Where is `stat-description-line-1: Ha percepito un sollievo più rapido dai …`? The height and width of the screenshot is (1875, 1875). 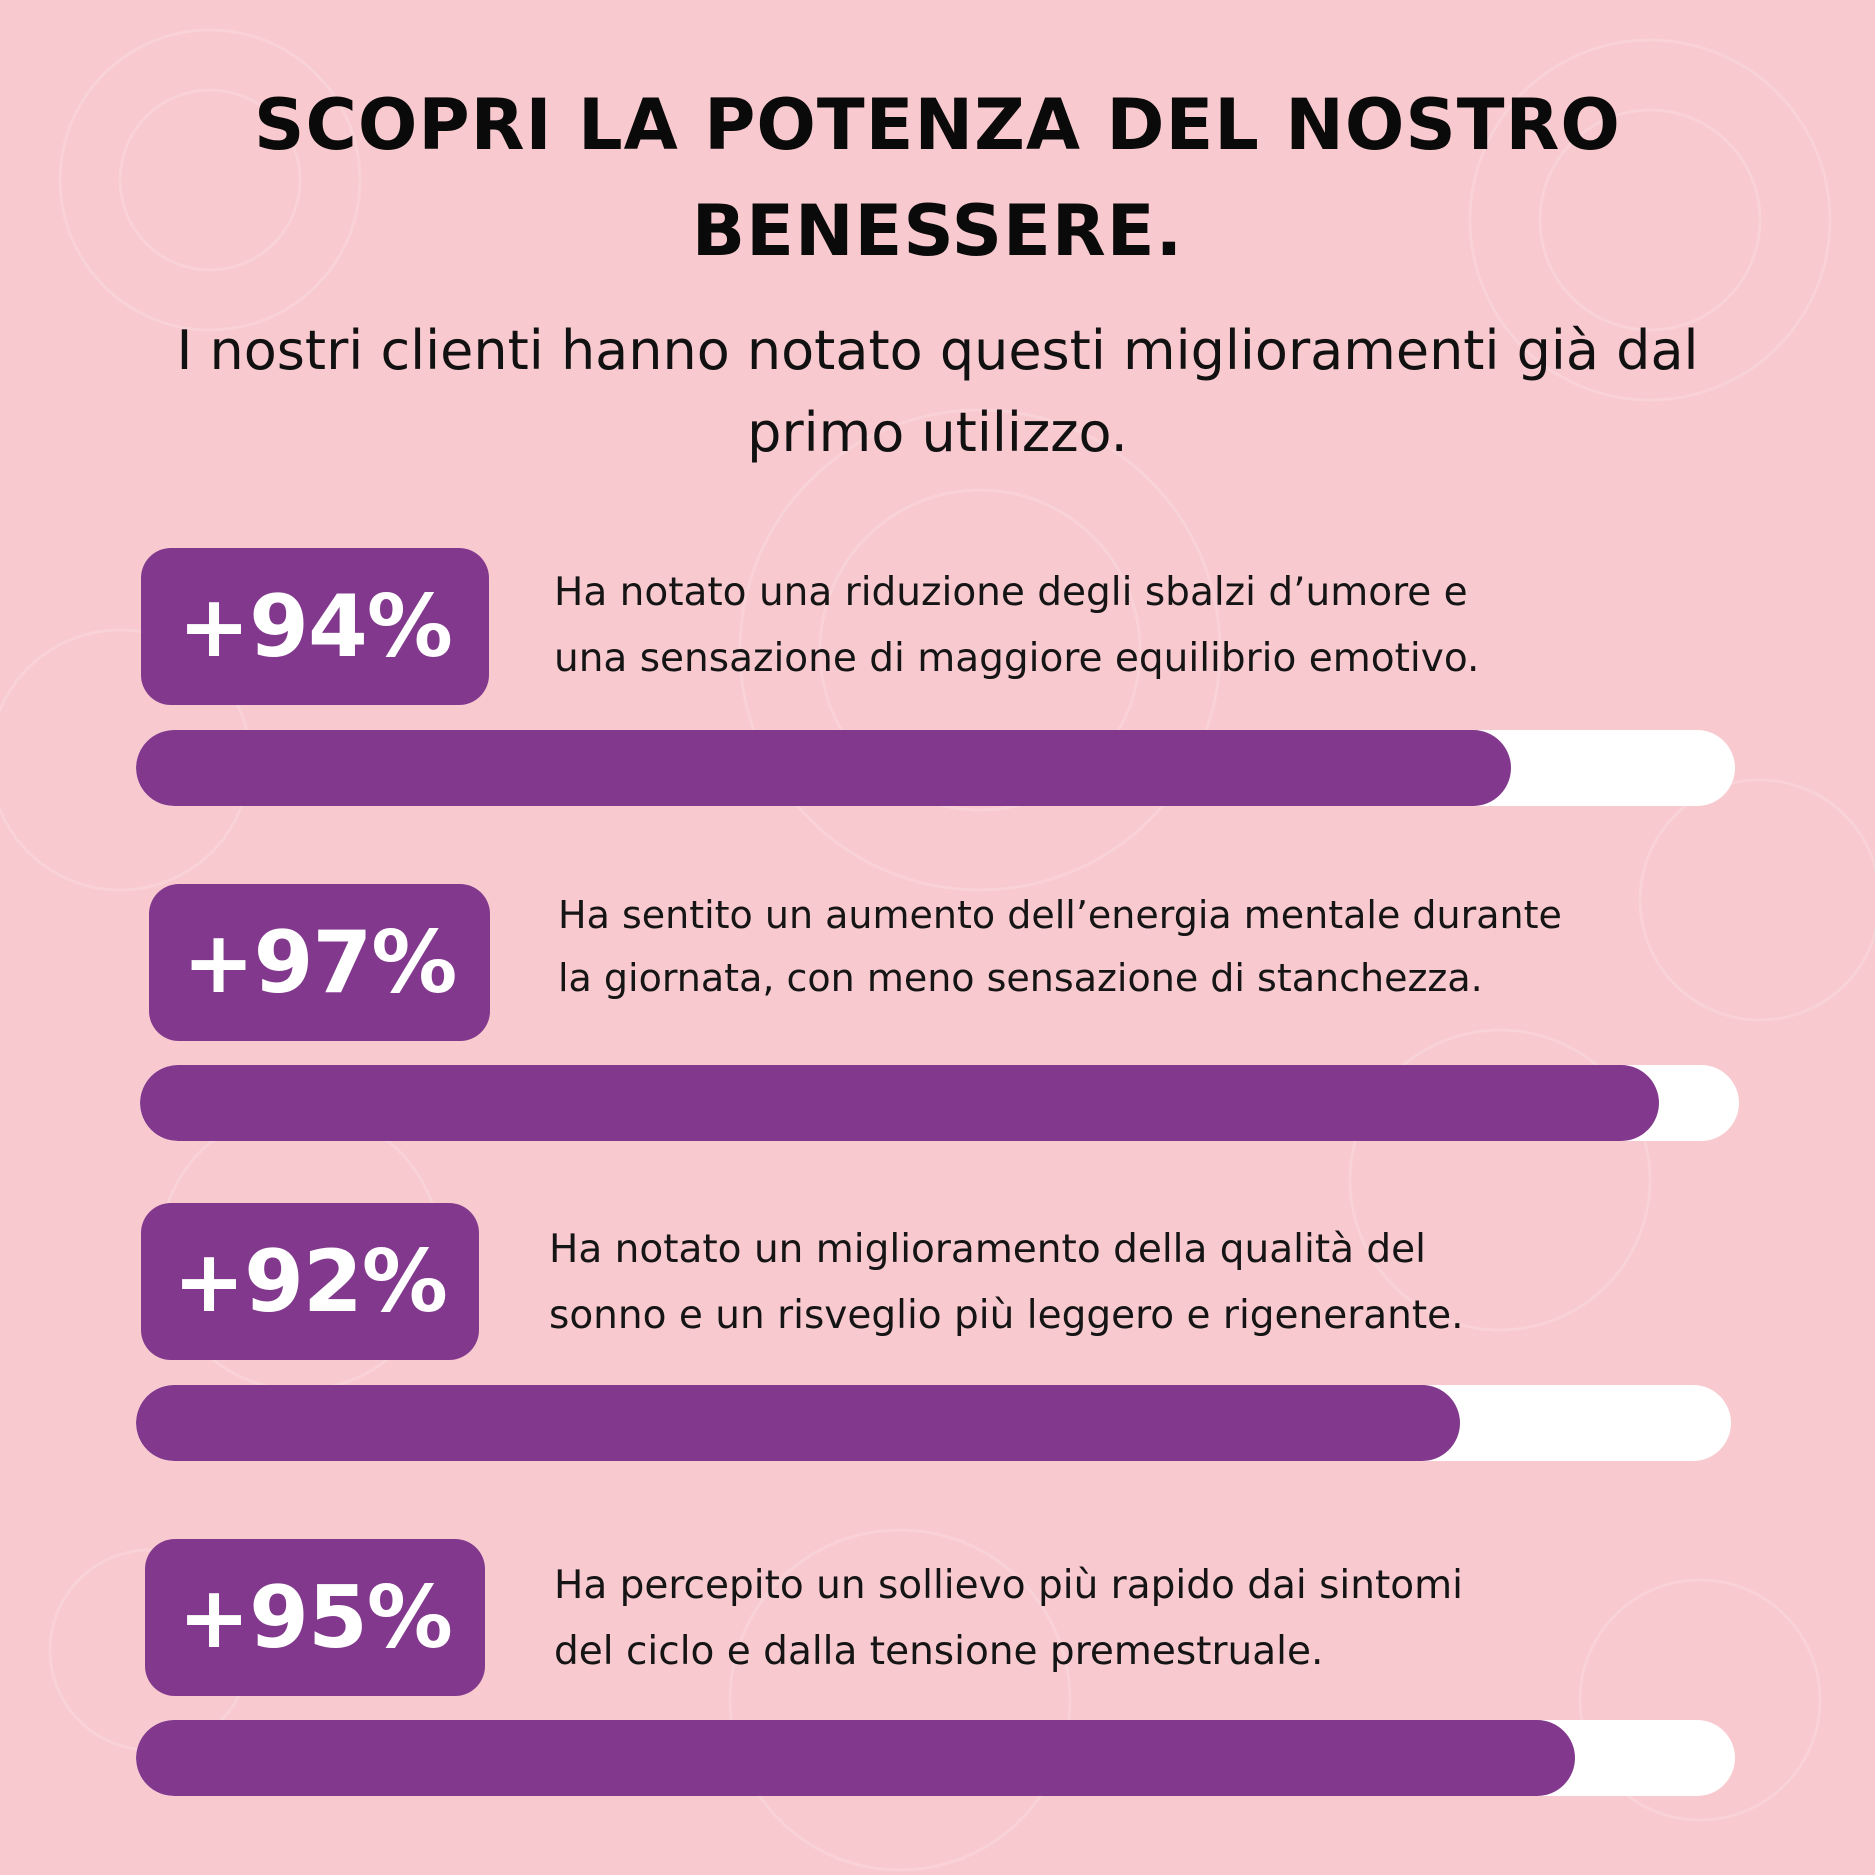 stat-description-line-1: Ha percepito un sollievo più rapido dai … is located at coordinates (1008, 1585).